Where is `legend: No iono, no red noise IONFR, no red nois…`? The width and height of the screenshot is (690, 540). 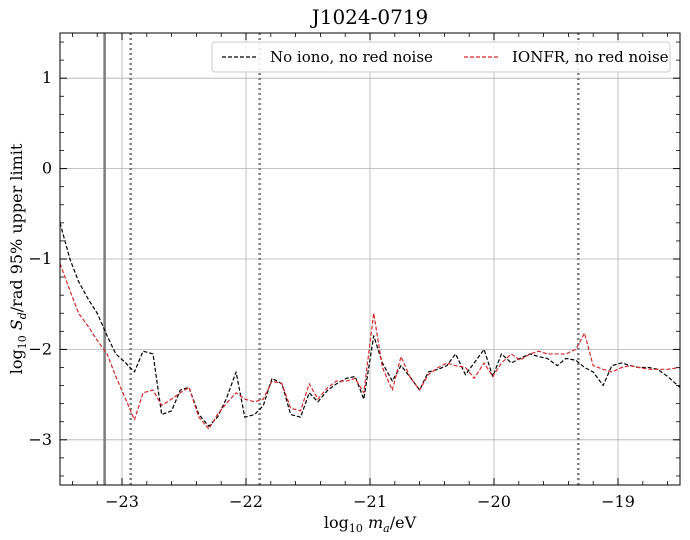 legend: No iono, no red noise IONFR, no red nois… is located at coordinates (441, 57).